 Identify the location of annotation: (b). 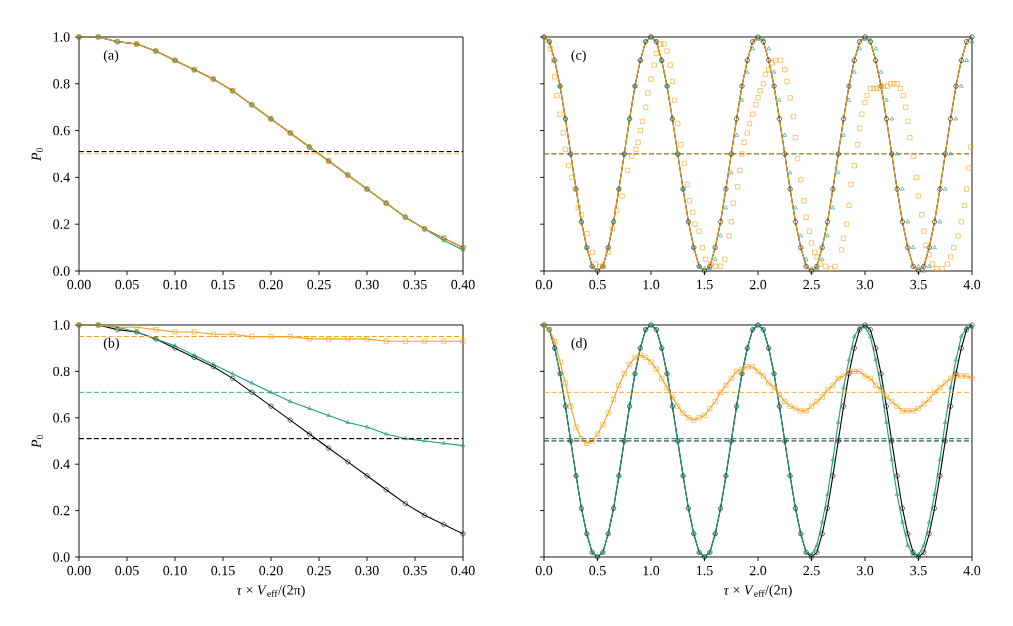
(111, 344).